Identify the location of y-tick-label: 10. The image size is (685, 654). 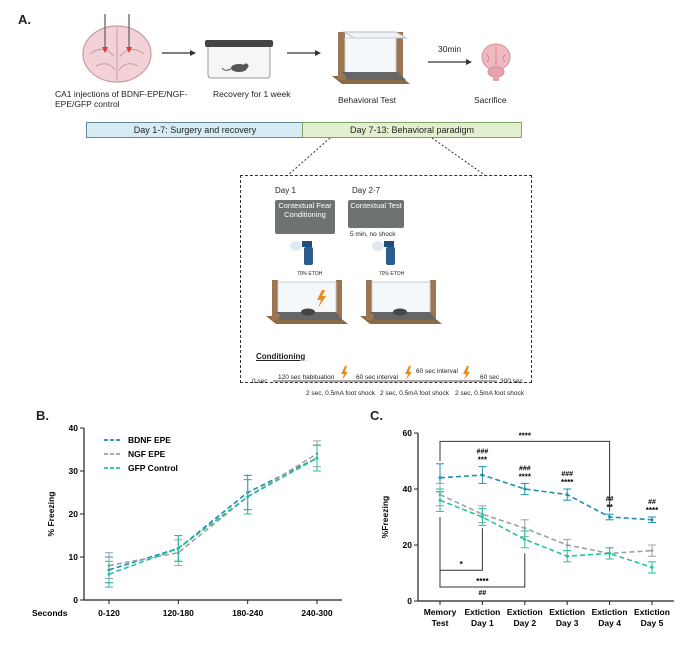
(74, 557).